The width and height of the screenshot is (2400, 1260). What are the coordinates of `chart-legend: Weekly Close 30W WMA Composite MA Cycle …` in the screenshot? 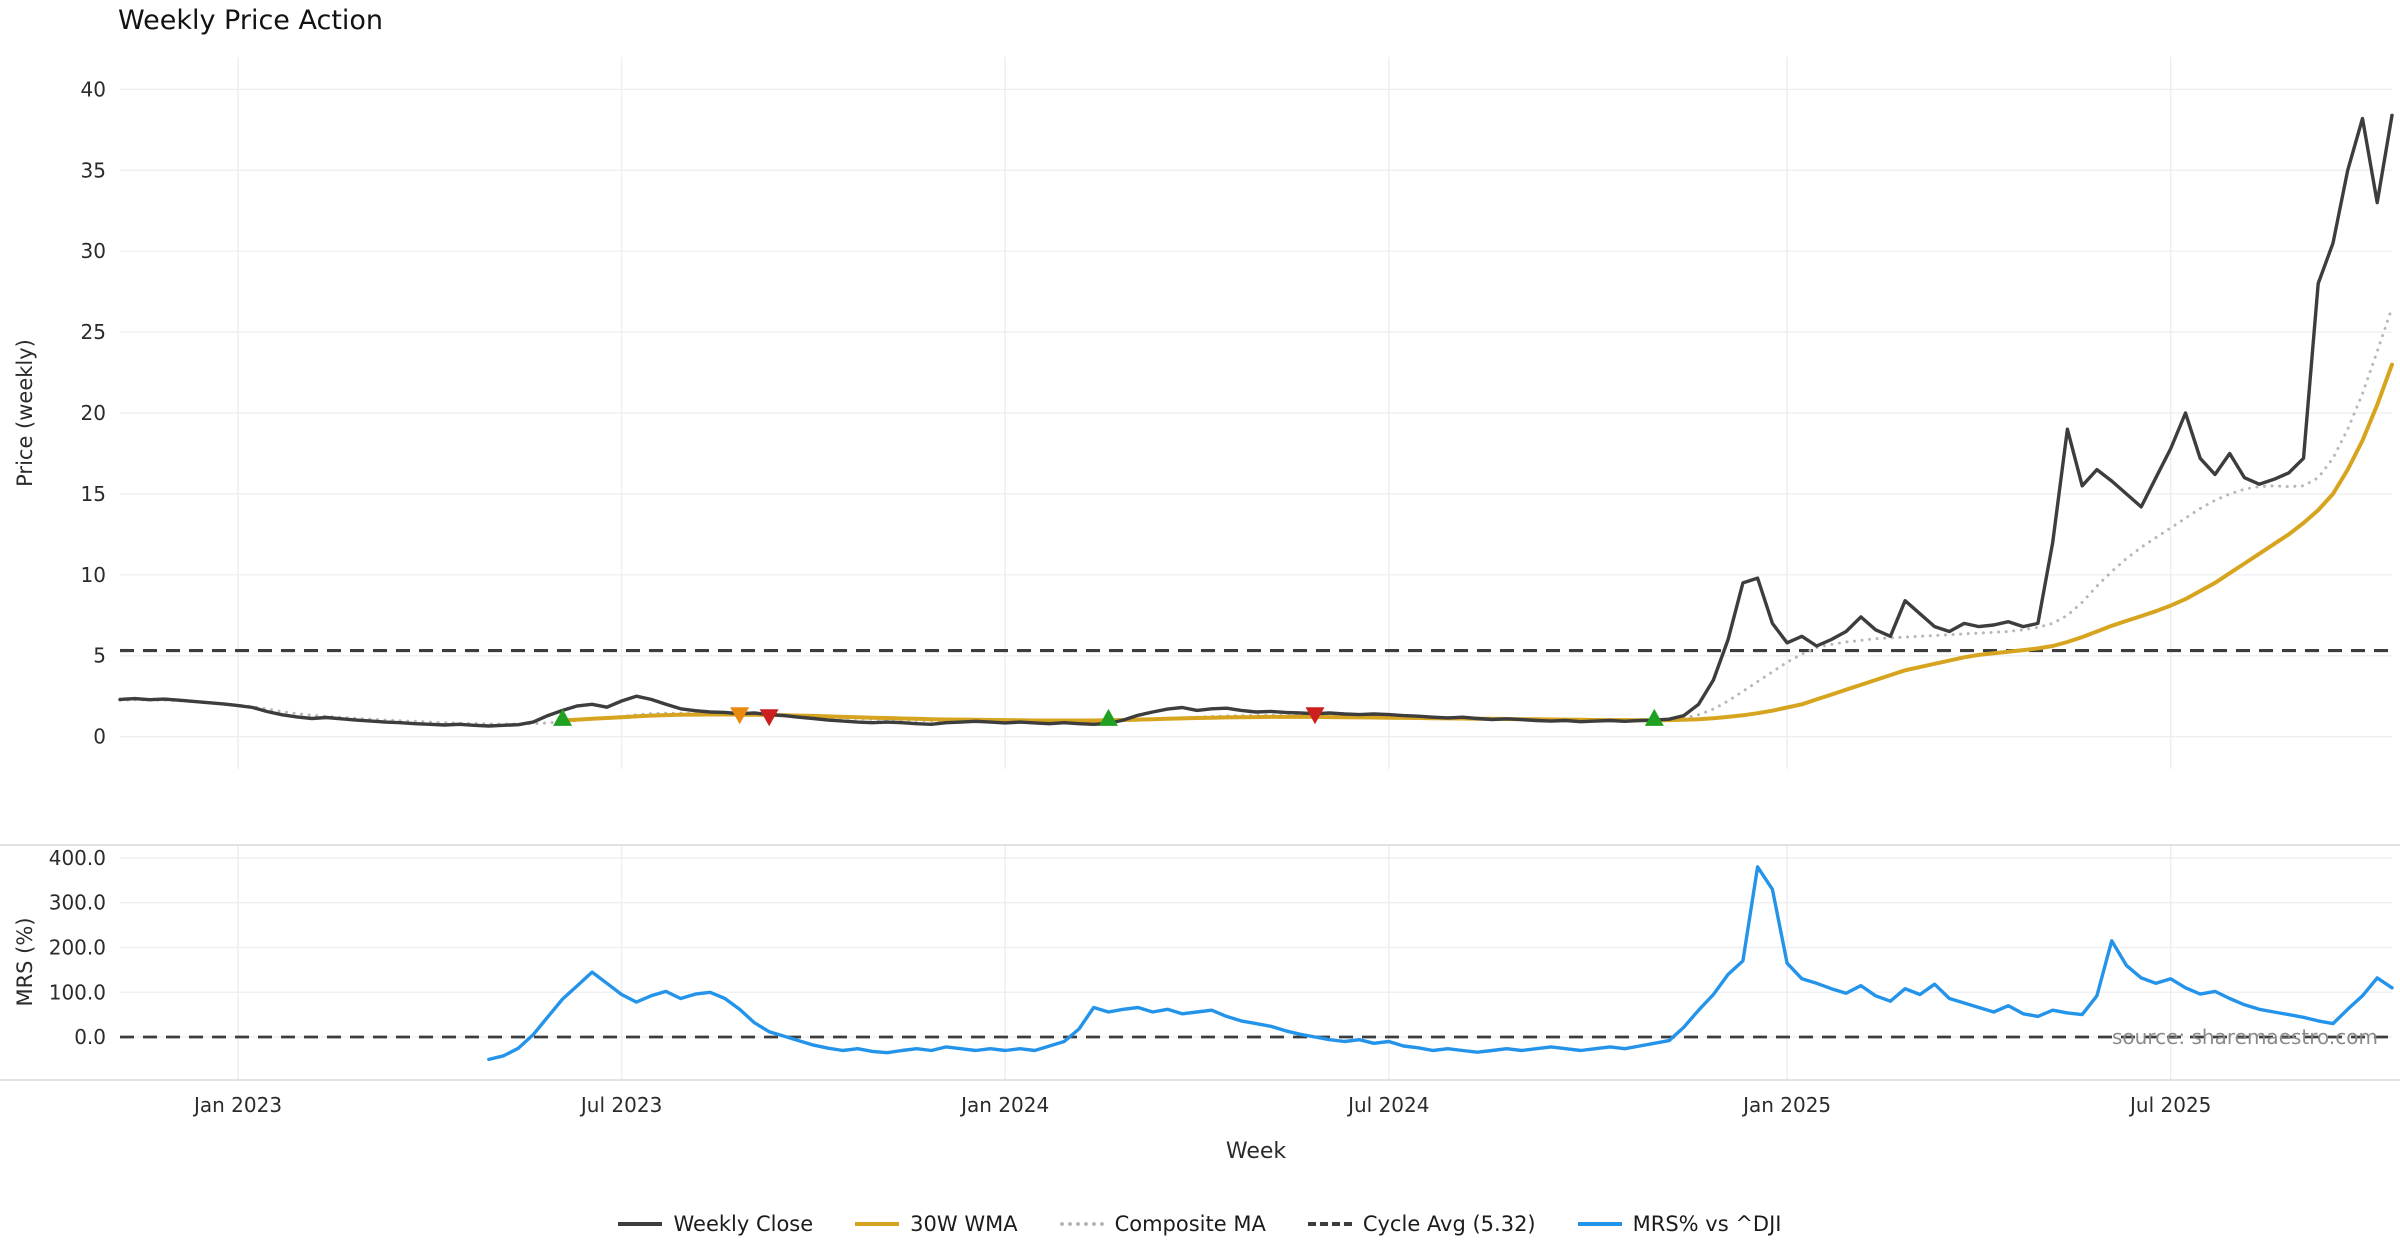 It's located at (1200, 1224).